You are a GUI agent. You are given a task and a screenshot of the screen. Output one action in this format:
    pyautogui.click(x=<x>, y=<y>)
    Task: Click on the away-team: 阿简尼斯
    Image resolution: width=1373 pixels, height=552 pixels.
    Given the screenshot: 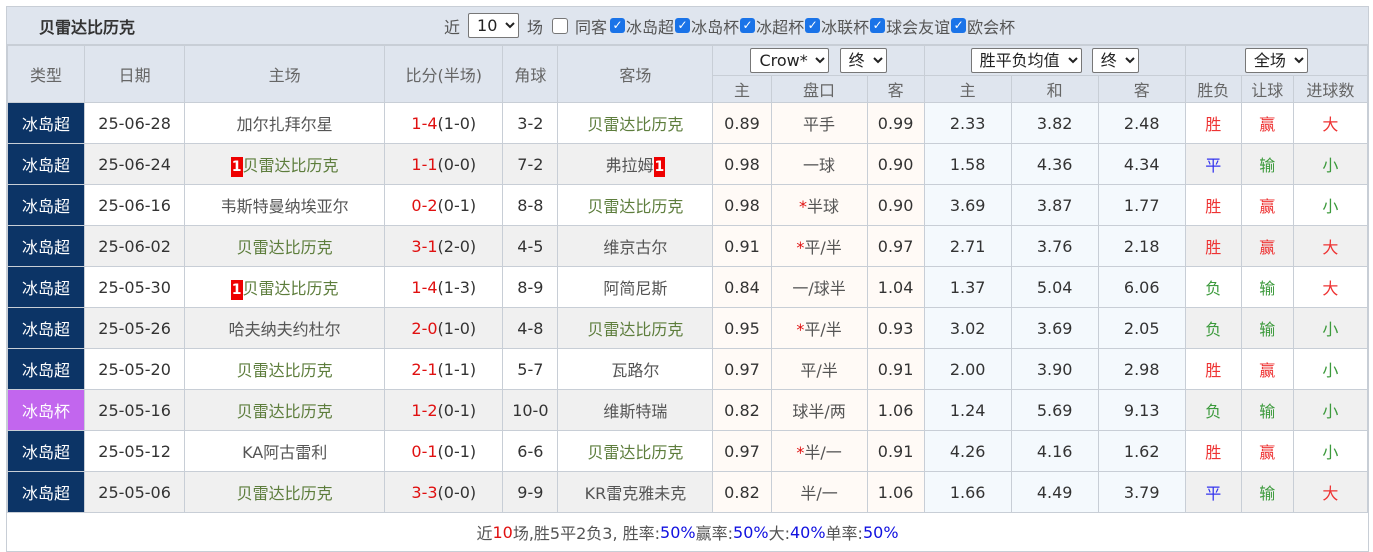 What is the action you would take?
    pyautogui.click(x=635, y=287)
    